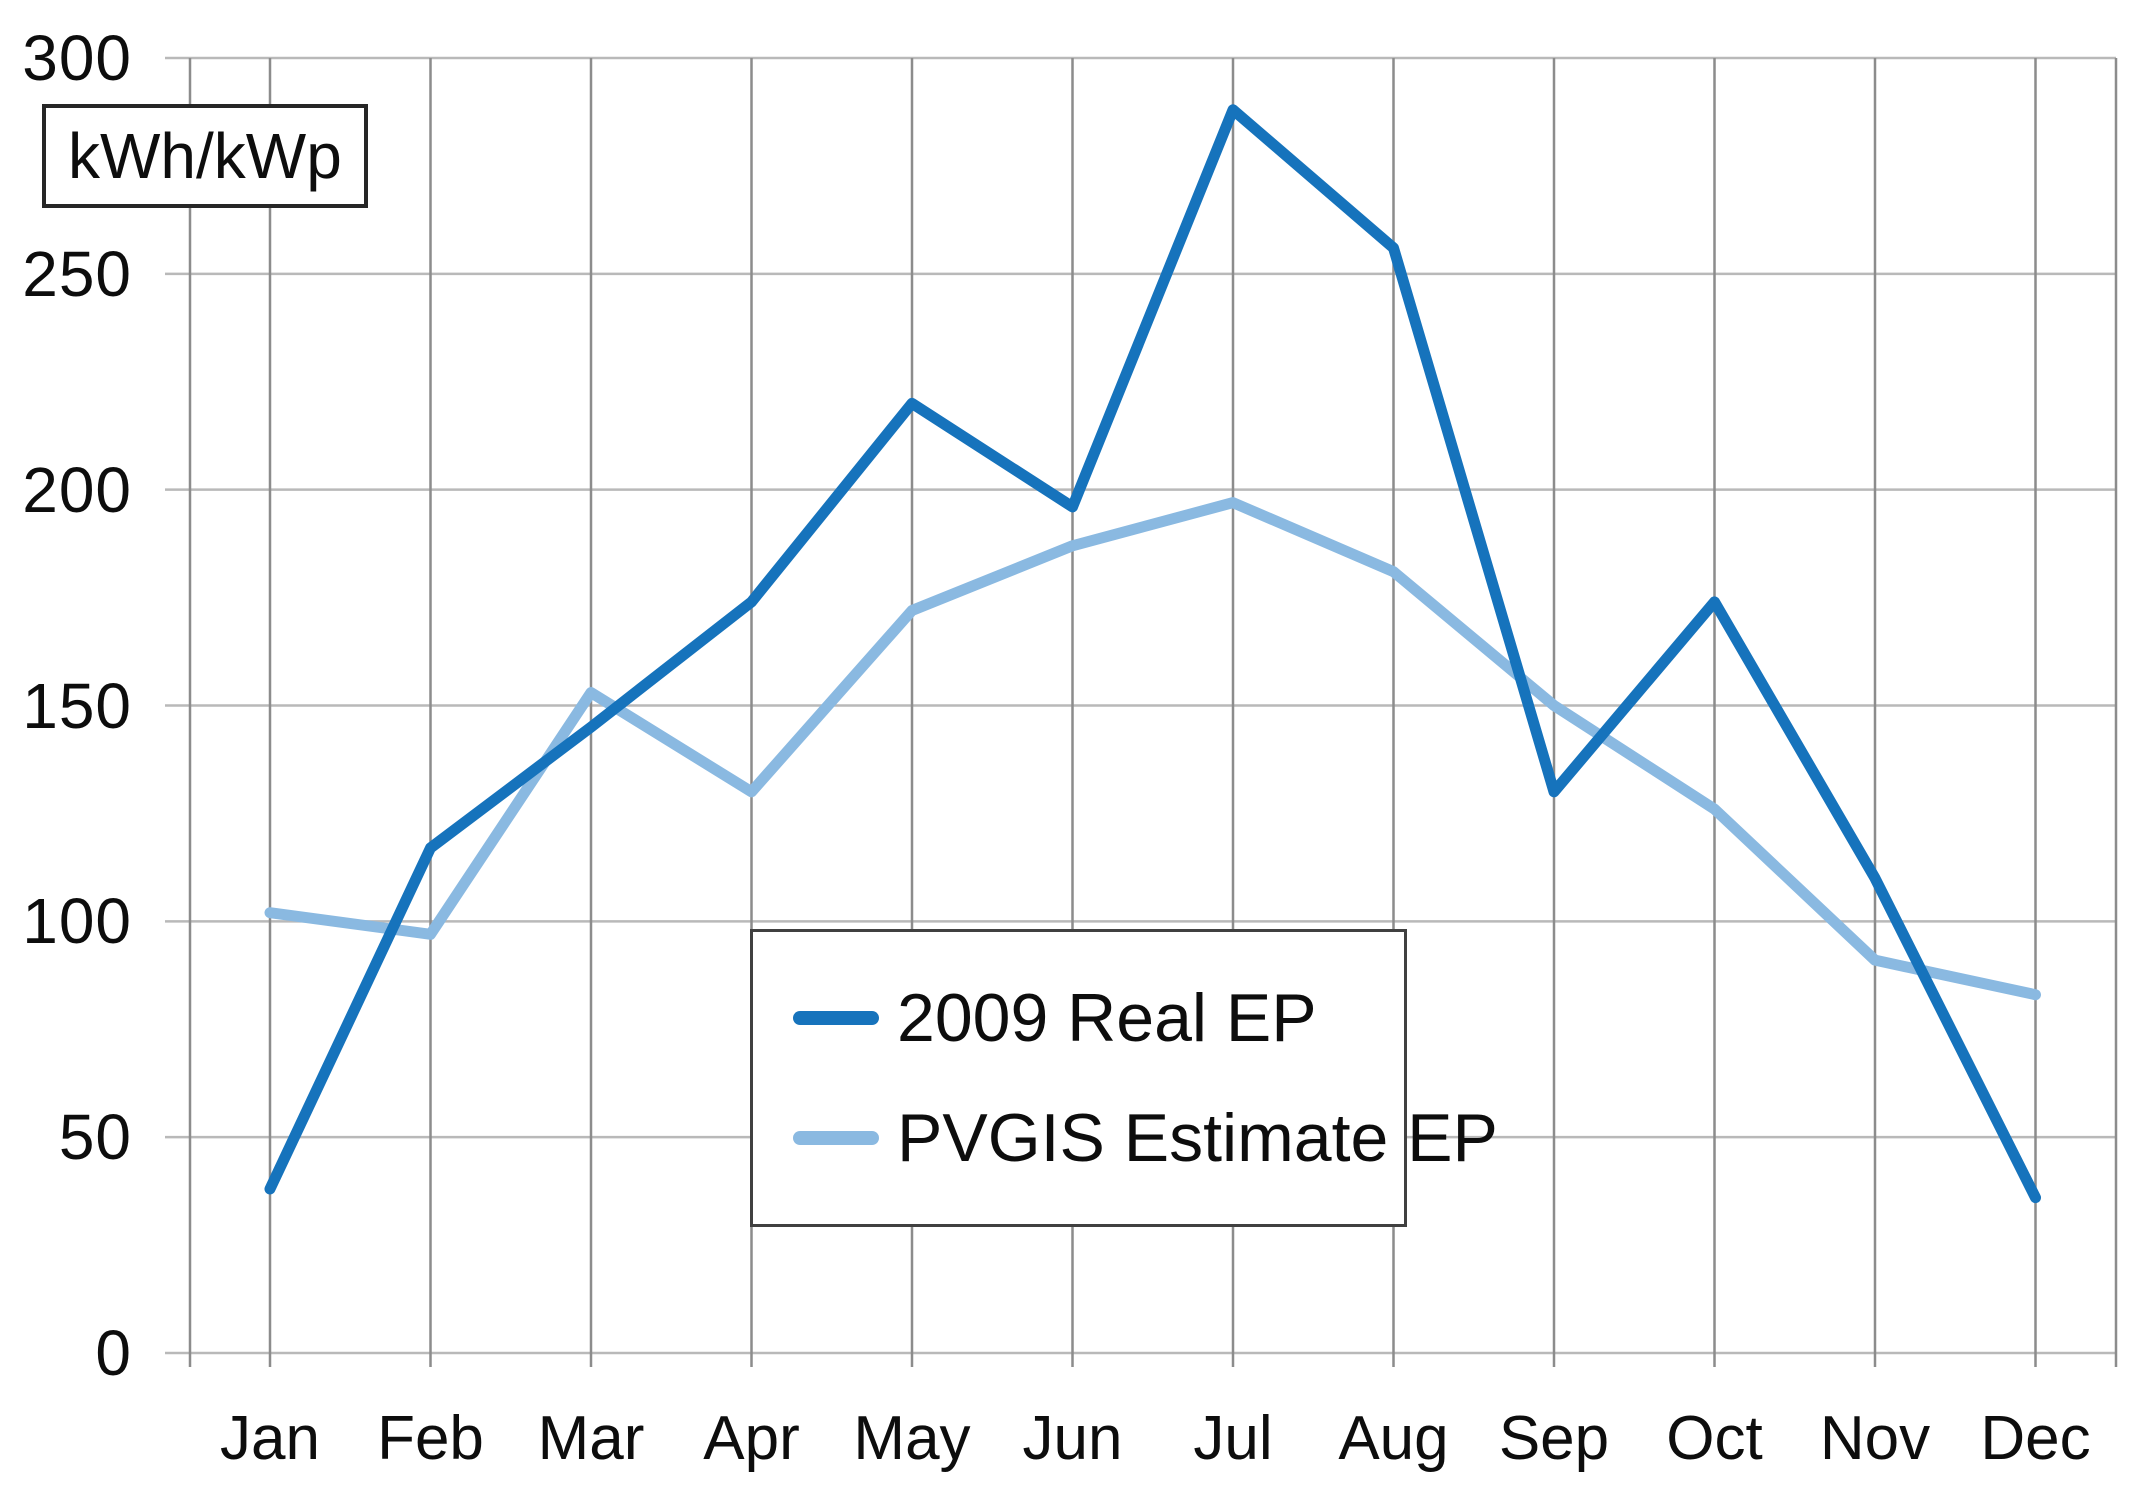  Describe the element at coordinates (1714, 1438) in the screenshot. I see `x-tick-label-oct: Oct` at that location.